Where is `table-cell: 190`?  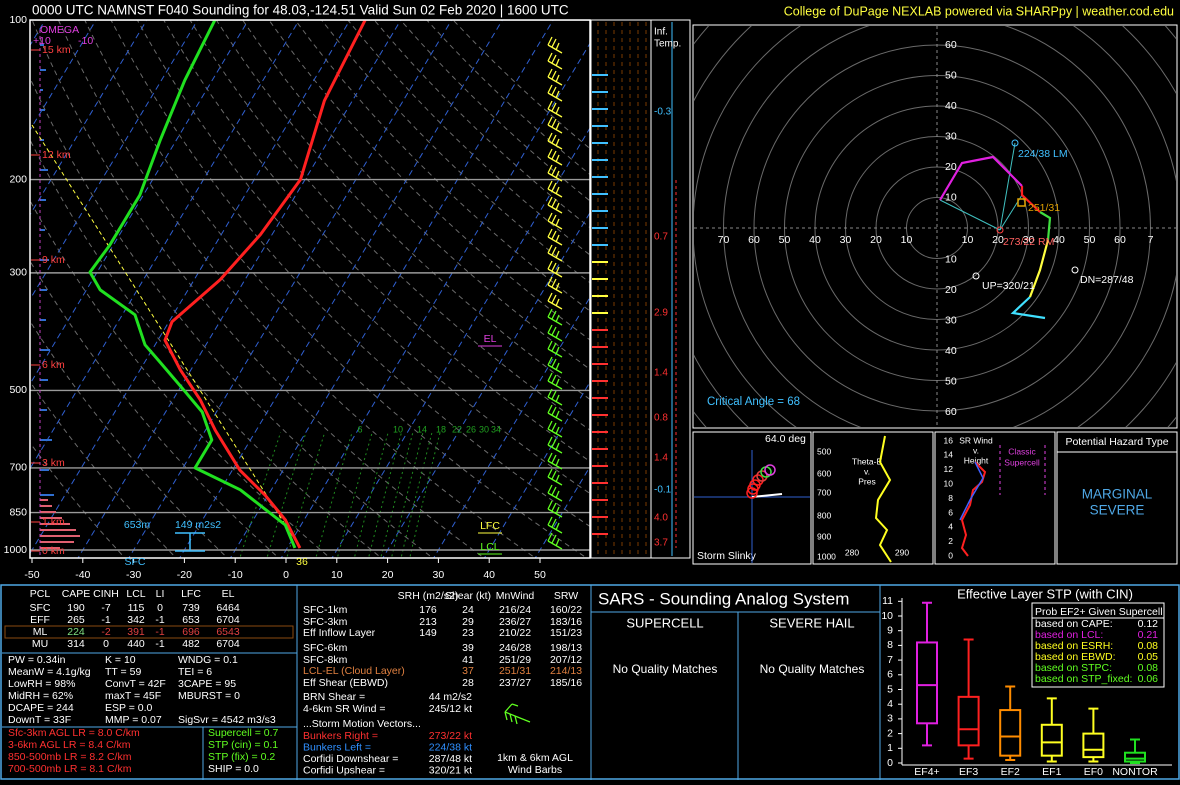
table-cell: 190 is located at coordinates (76, 608).